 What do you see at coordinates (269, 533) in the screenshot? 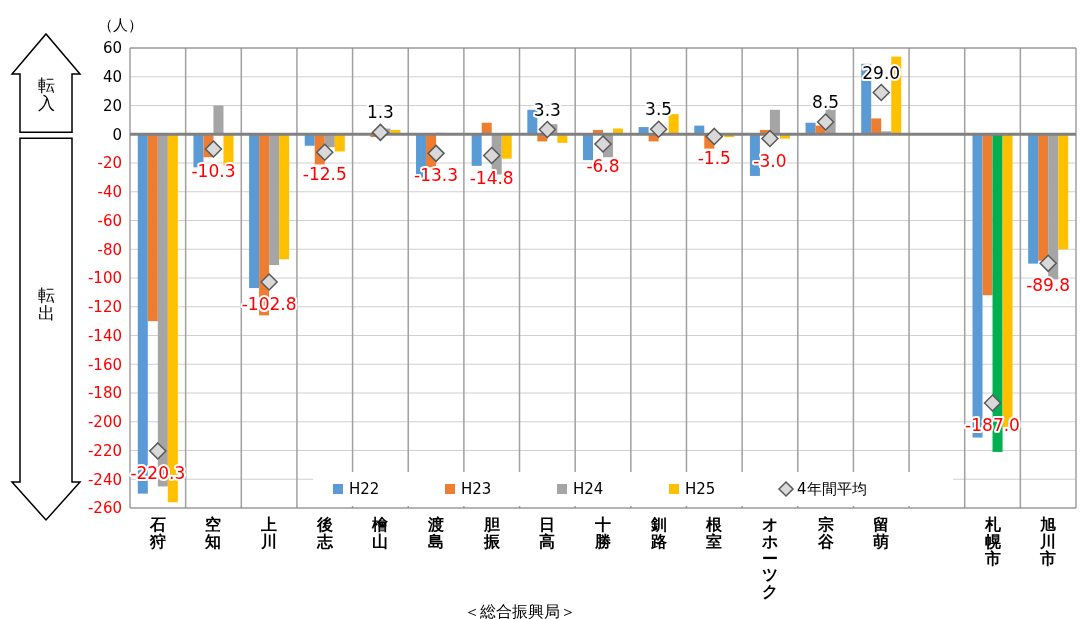
I see `x-tick-label: 上川` at bounding box center [269, 533].